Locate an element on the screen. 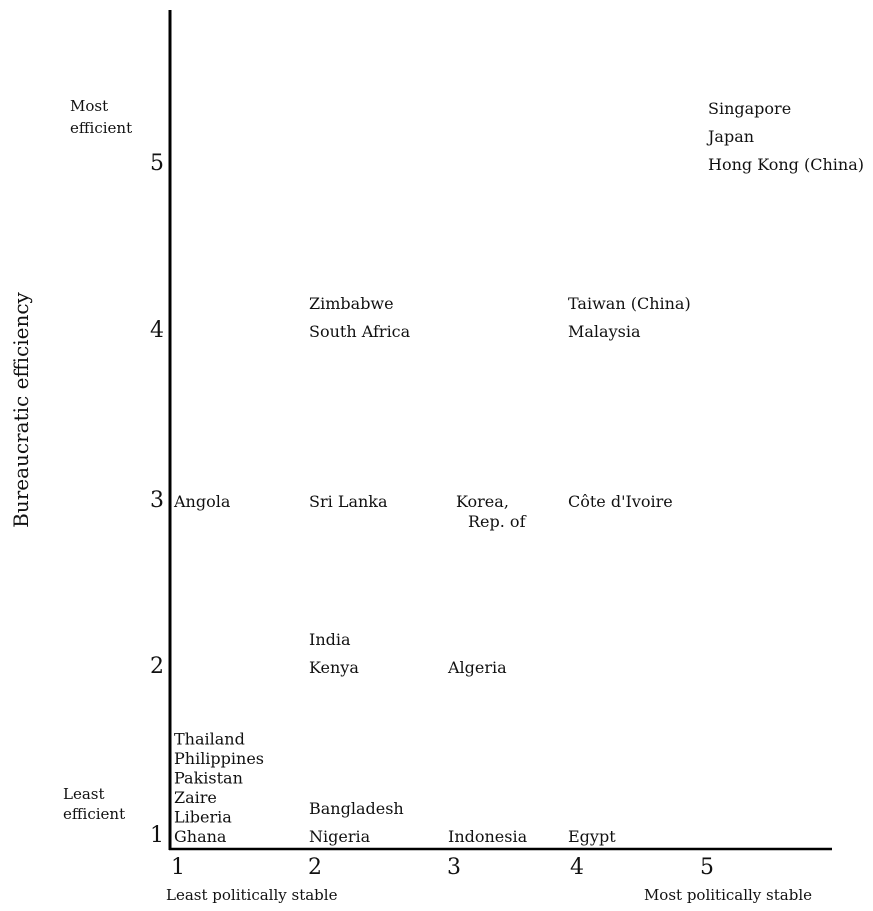 This screenshot has width=873, height=911. point-group: Indonesia is located at coordinates (488, 836).